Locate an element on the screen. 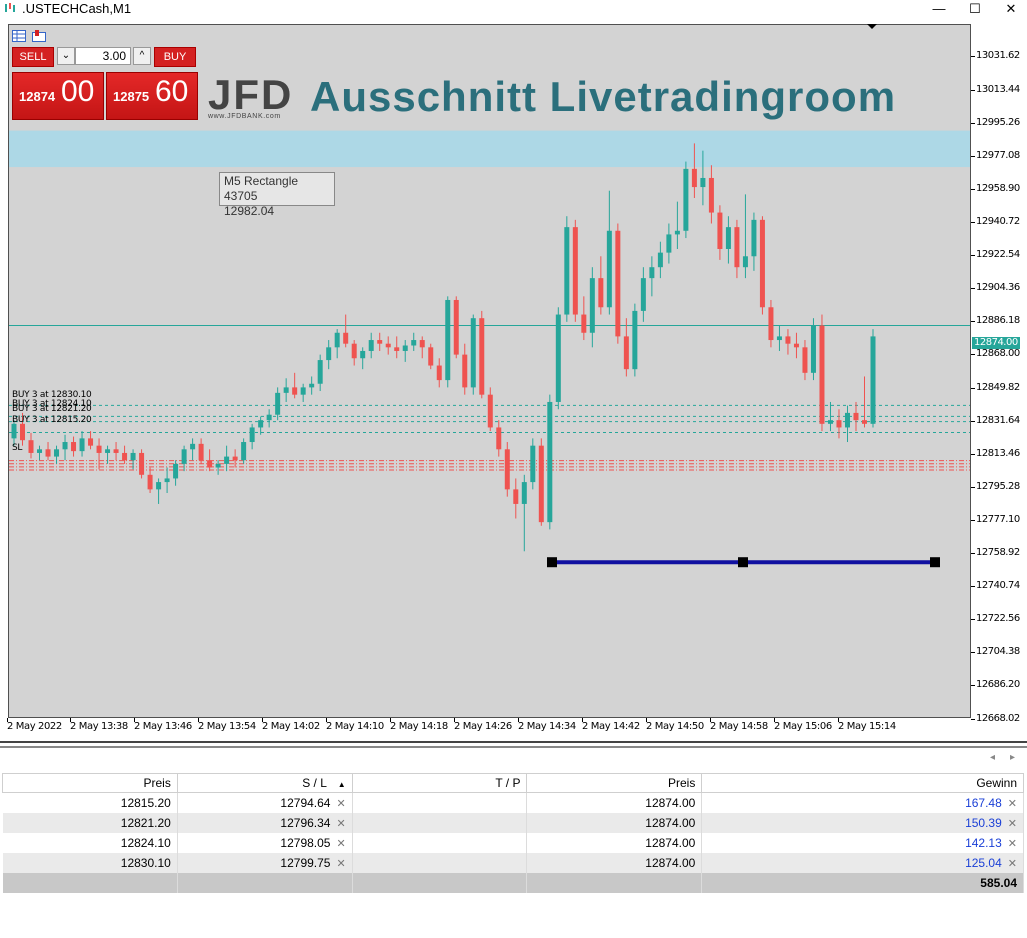 Image resolution: width=1027 pixels, height=938 pixels. y-axis-label: 12668.02 is located at coordinates (998, 718).